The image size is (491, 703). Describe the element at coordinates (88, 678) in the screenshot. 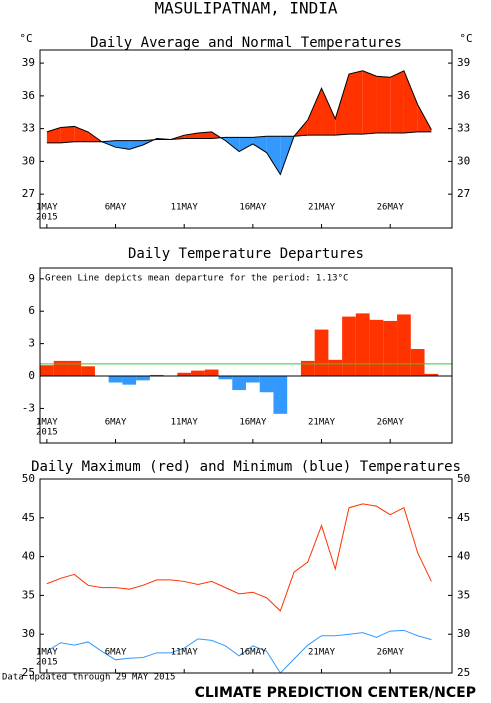

I see `update-note: Data updated through 29 MAY 2015` at that location.